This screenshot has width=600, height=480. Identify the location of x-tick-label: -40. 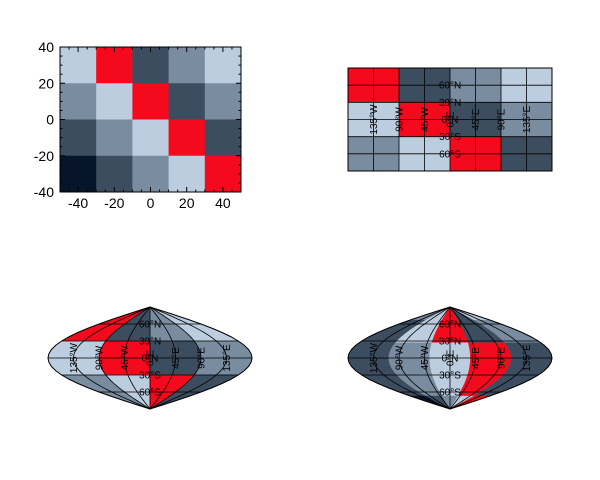
(78, 203).